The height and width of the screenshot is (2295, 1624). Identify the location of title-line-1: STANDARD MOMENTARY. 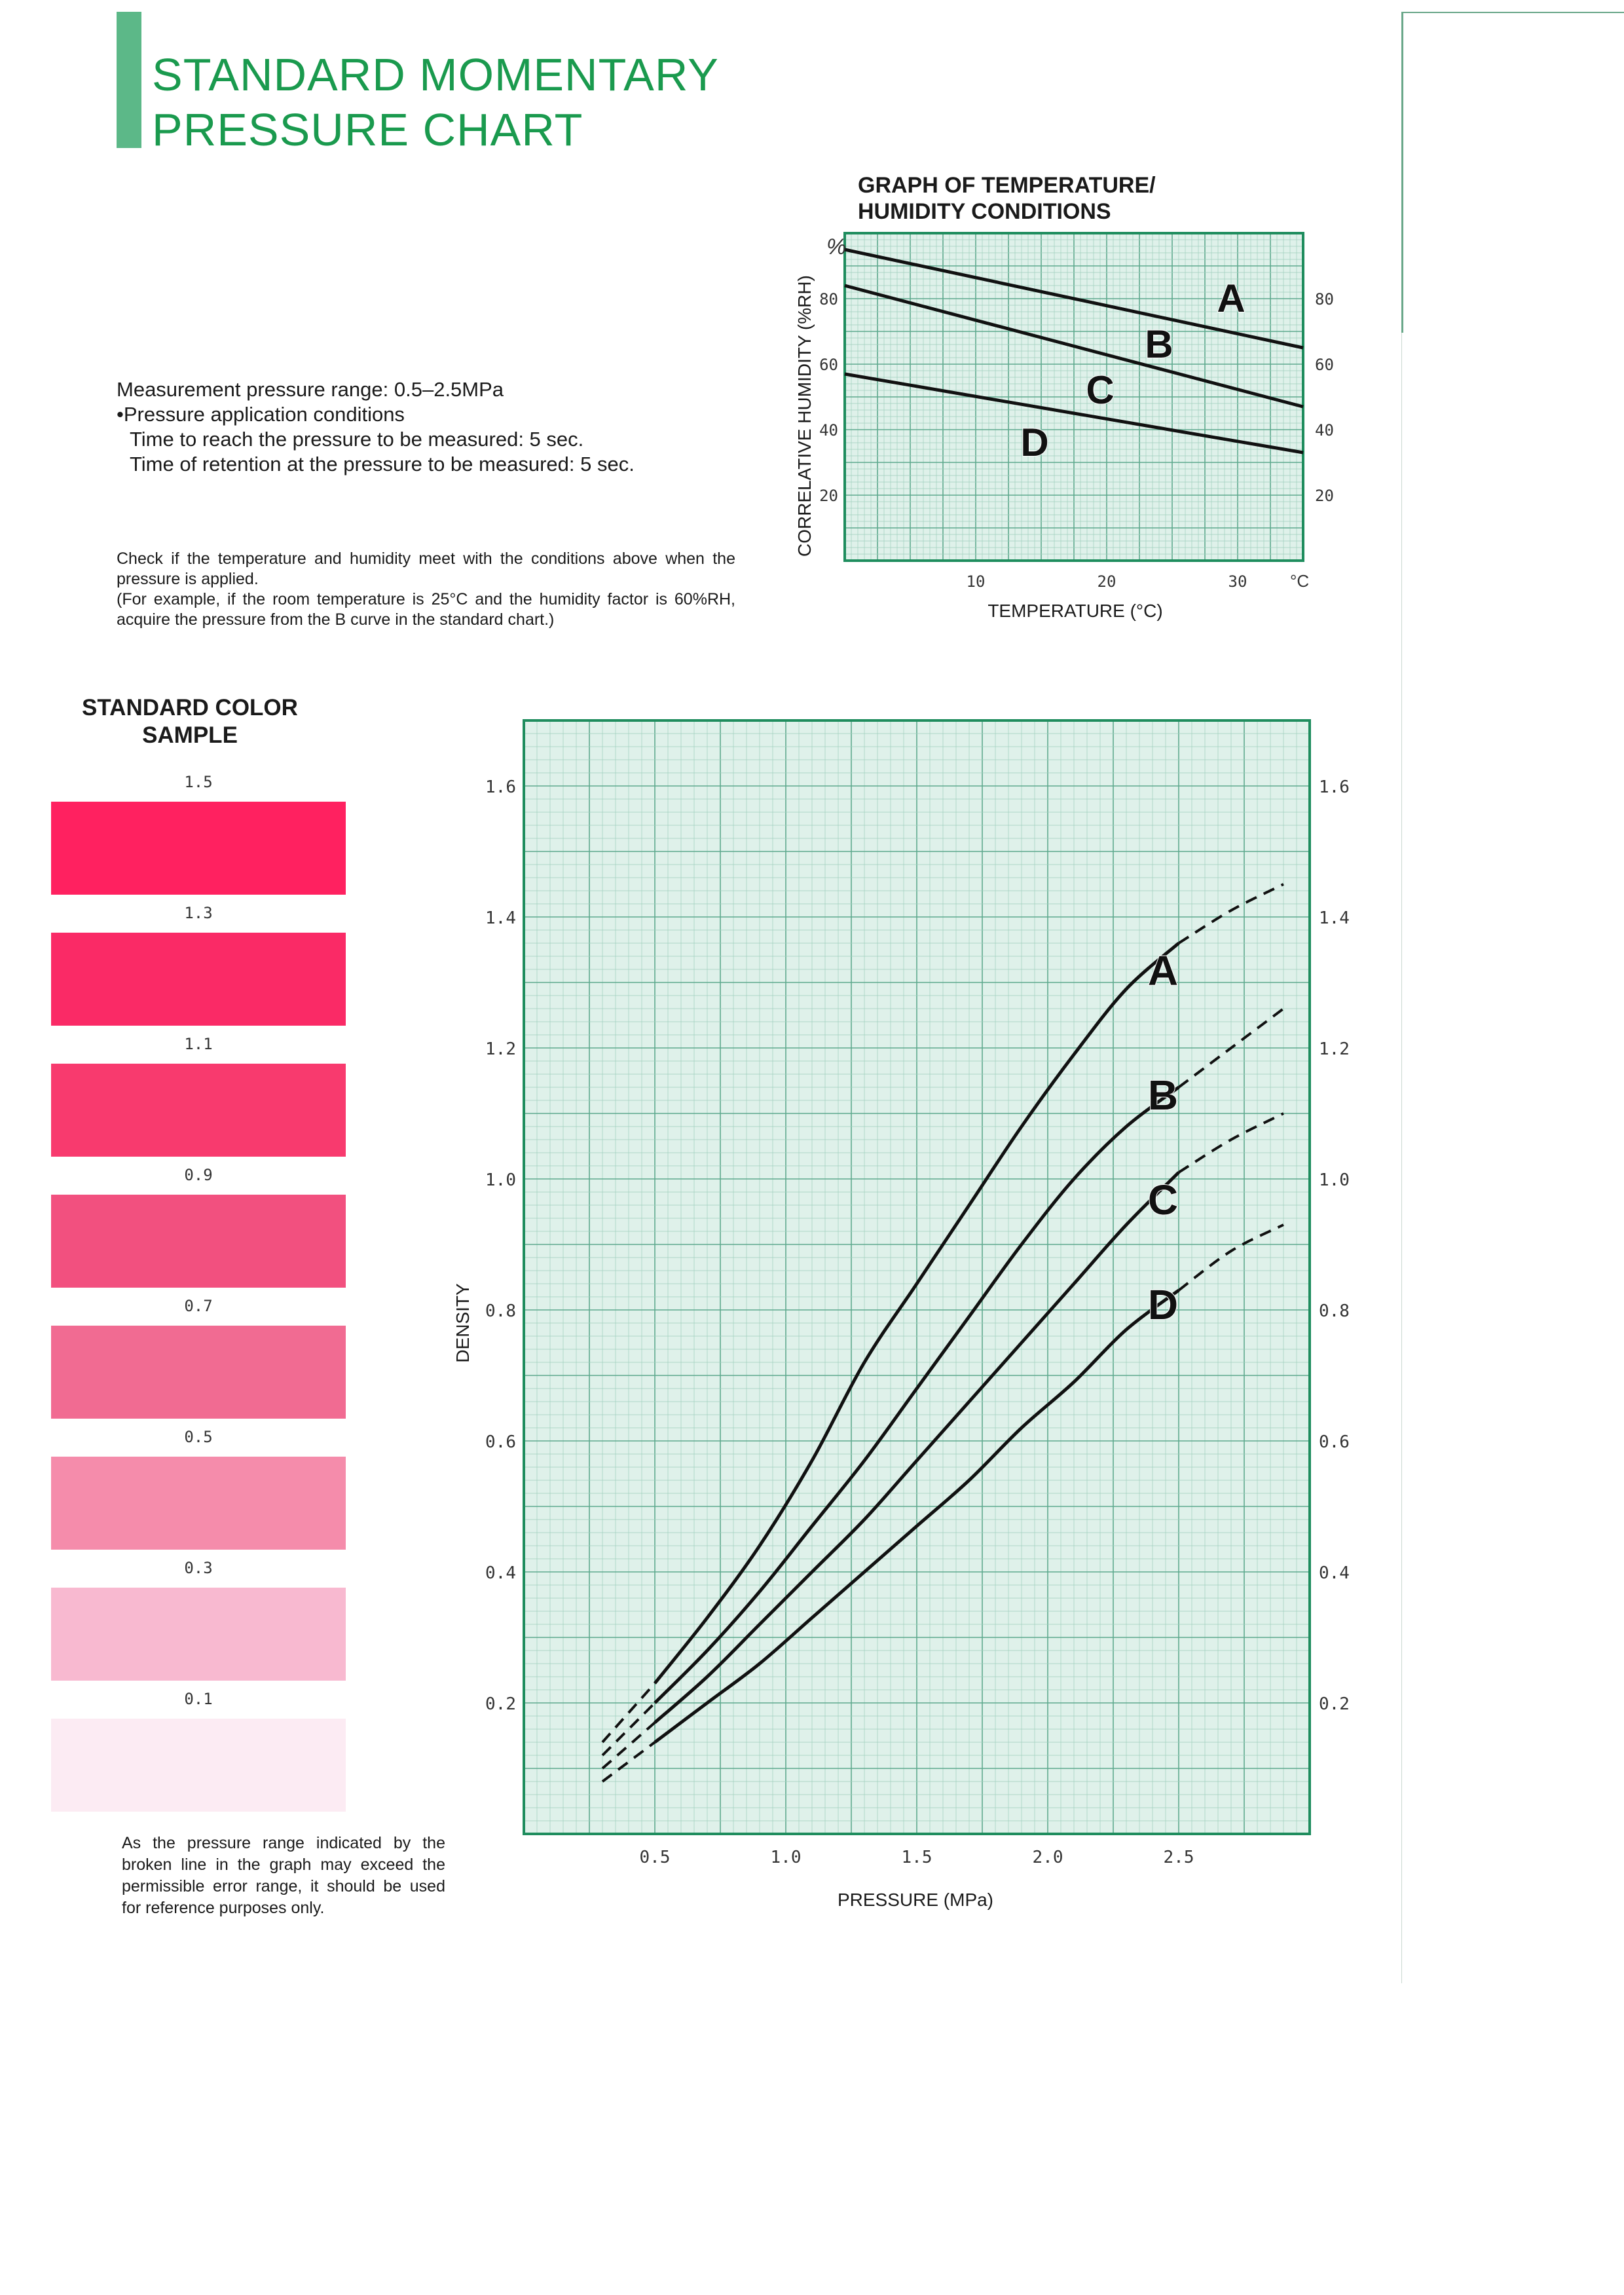
(435, 74).